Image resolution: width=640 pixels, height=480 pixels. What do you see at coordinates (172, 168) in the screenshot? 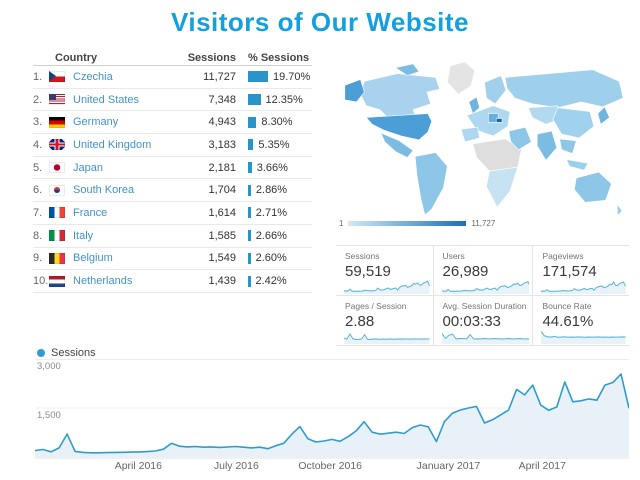
I see `table-row: 5. Japan 2,181 3.66%` at bounding box center [172, 168].